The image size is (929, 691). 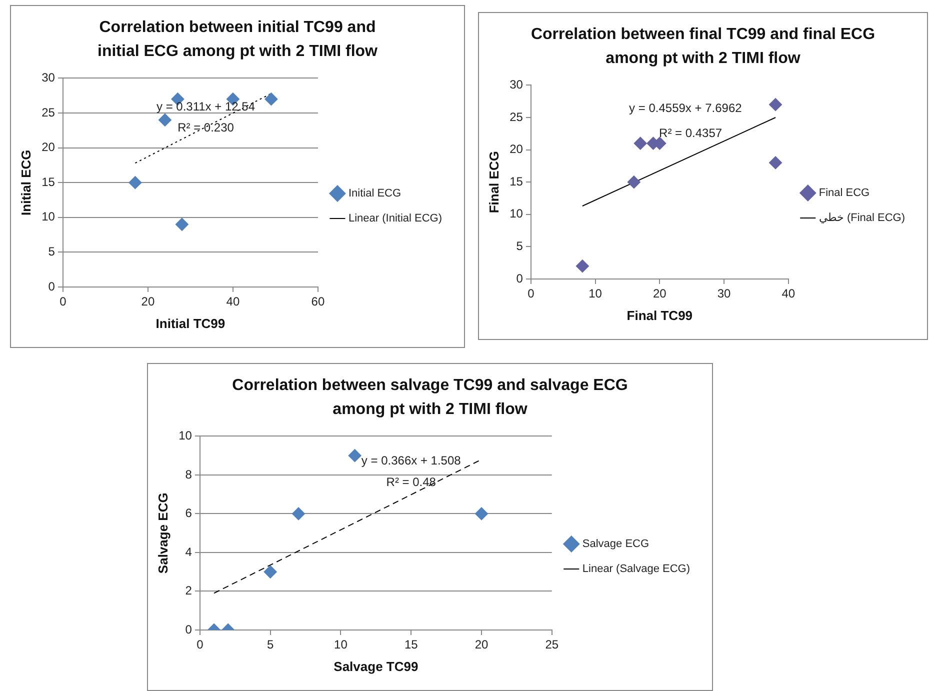 What do you see at coordinates (430, 398) in the screenshot?
I see `chart-title: Correlation between salvage TC99 and salvage ECG among pt with 2 TIMI flow` at bounding box center [430, 398].